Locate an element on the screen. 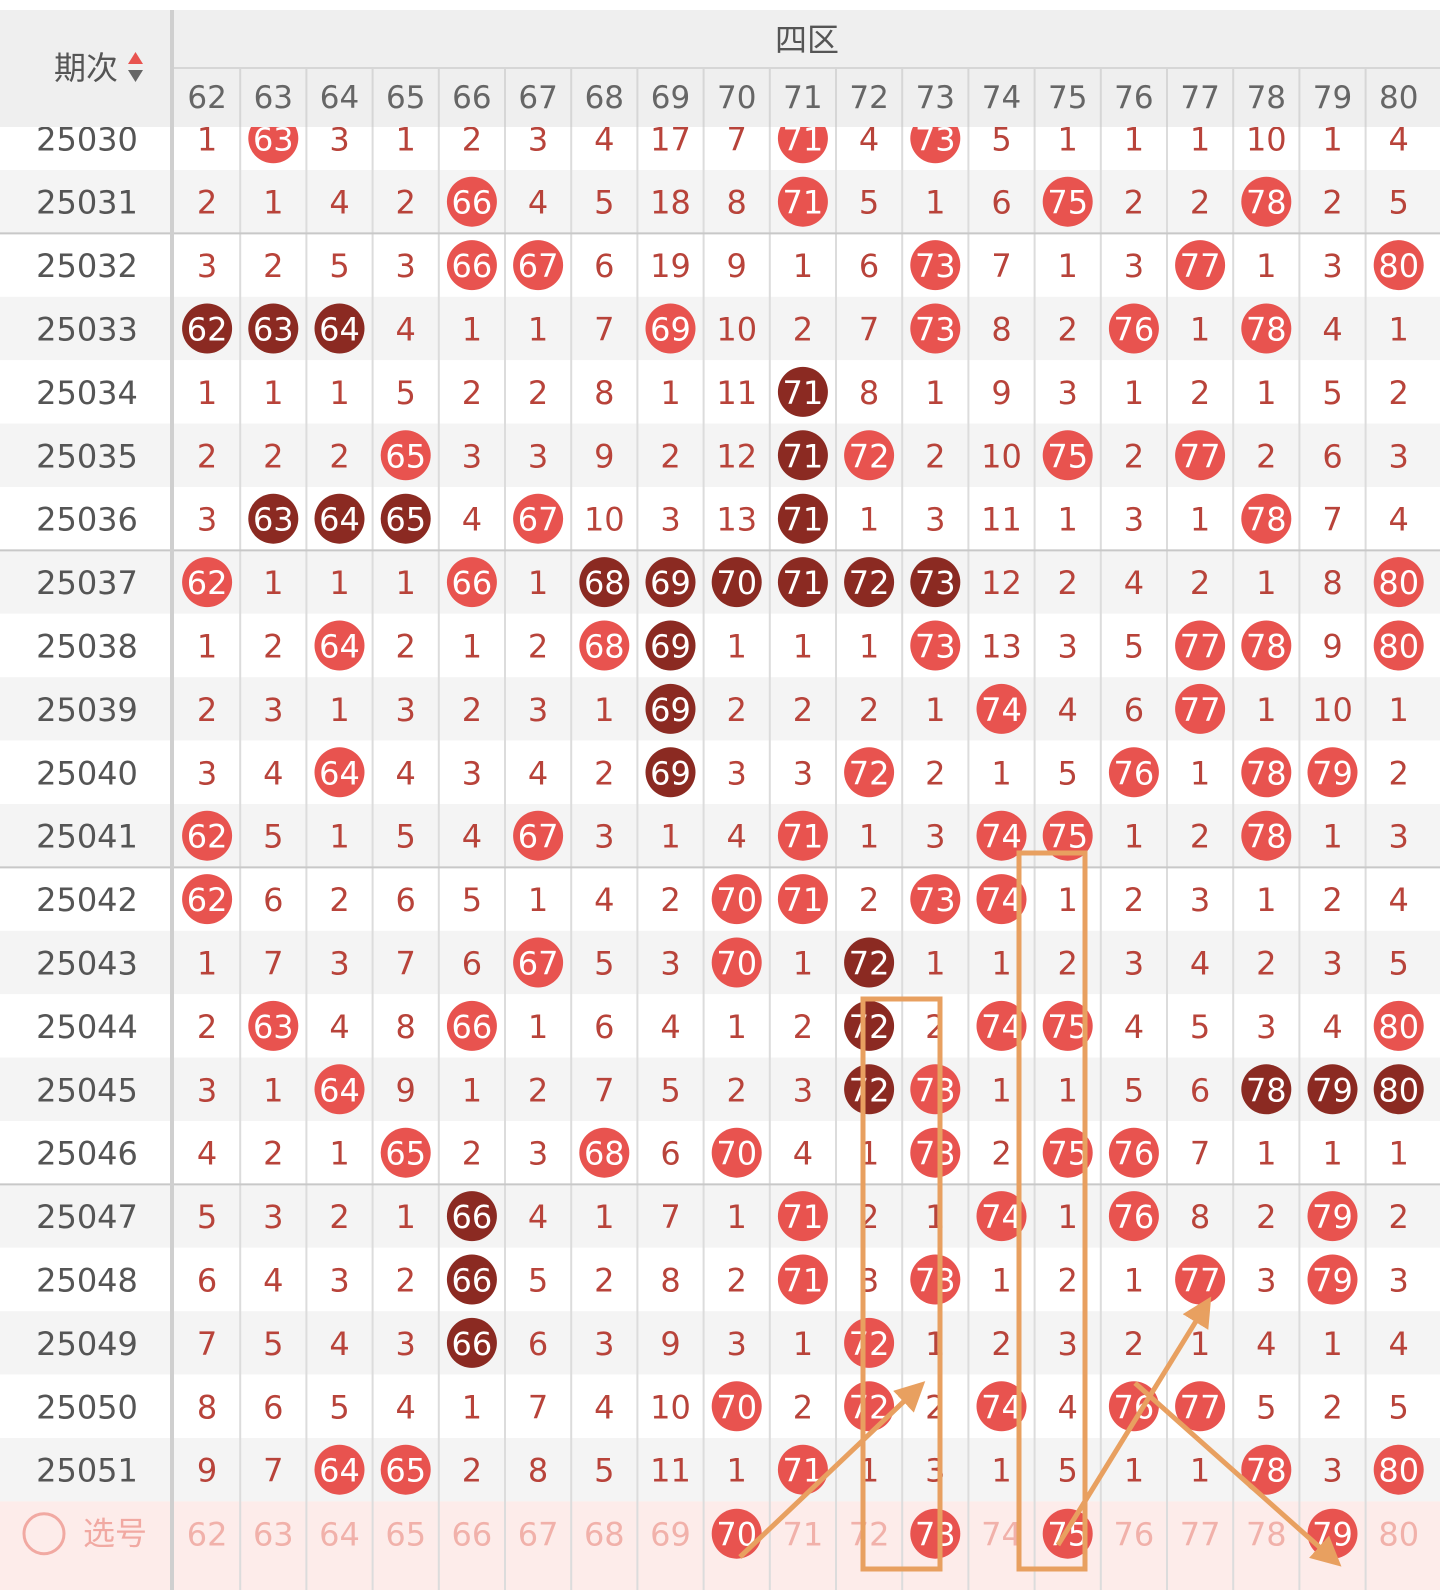 This screenshot has height=1590, width=1440. ball-number: 78 is located at coordinates (1266, 1090).